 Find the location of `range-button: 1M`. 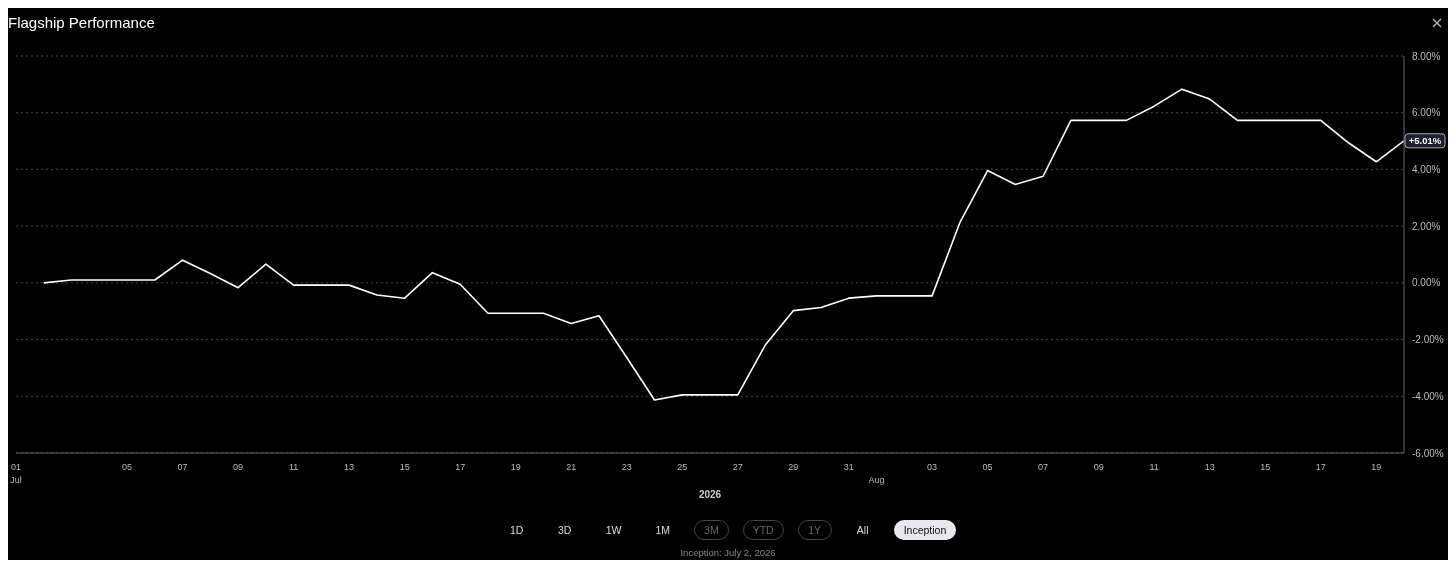

range-button: 1M is located at coordinates (663, 530).